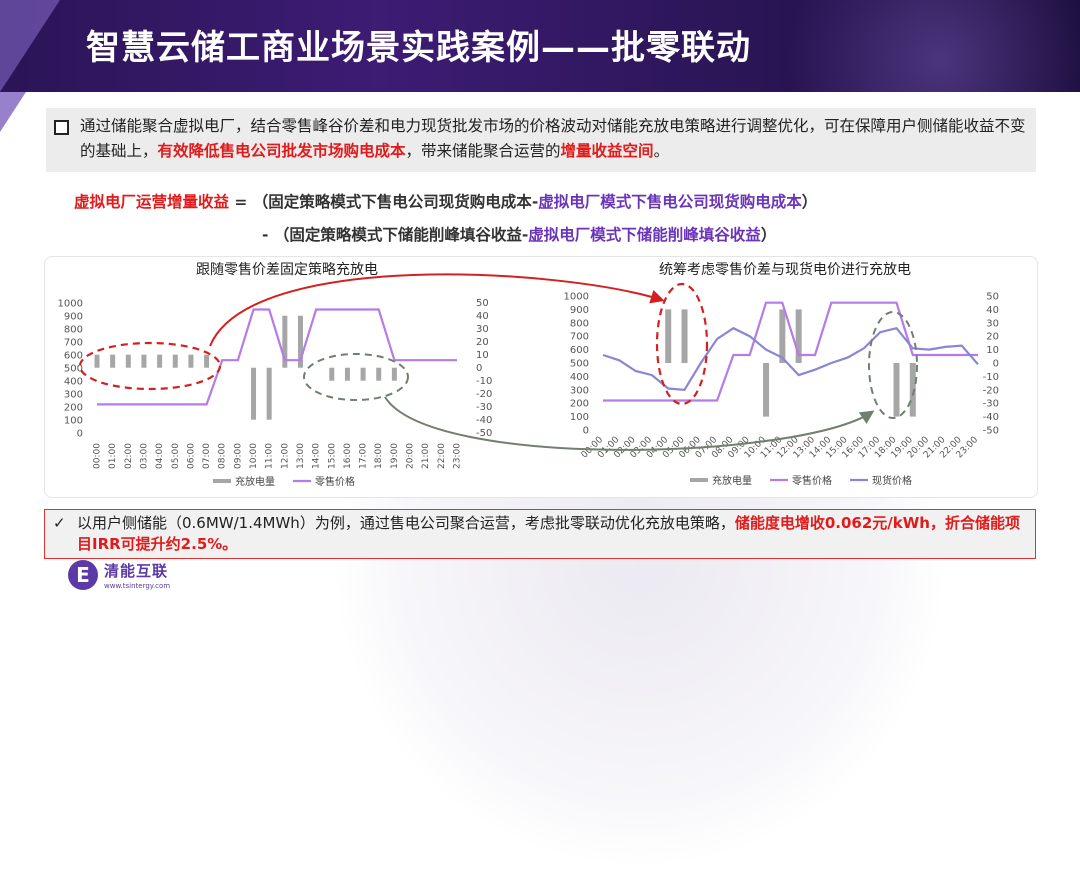  What do you see at coordinates (411, 456) in the screenshot?
I see `x-axis-tick: 20:00` at bounding box center [411, 456].